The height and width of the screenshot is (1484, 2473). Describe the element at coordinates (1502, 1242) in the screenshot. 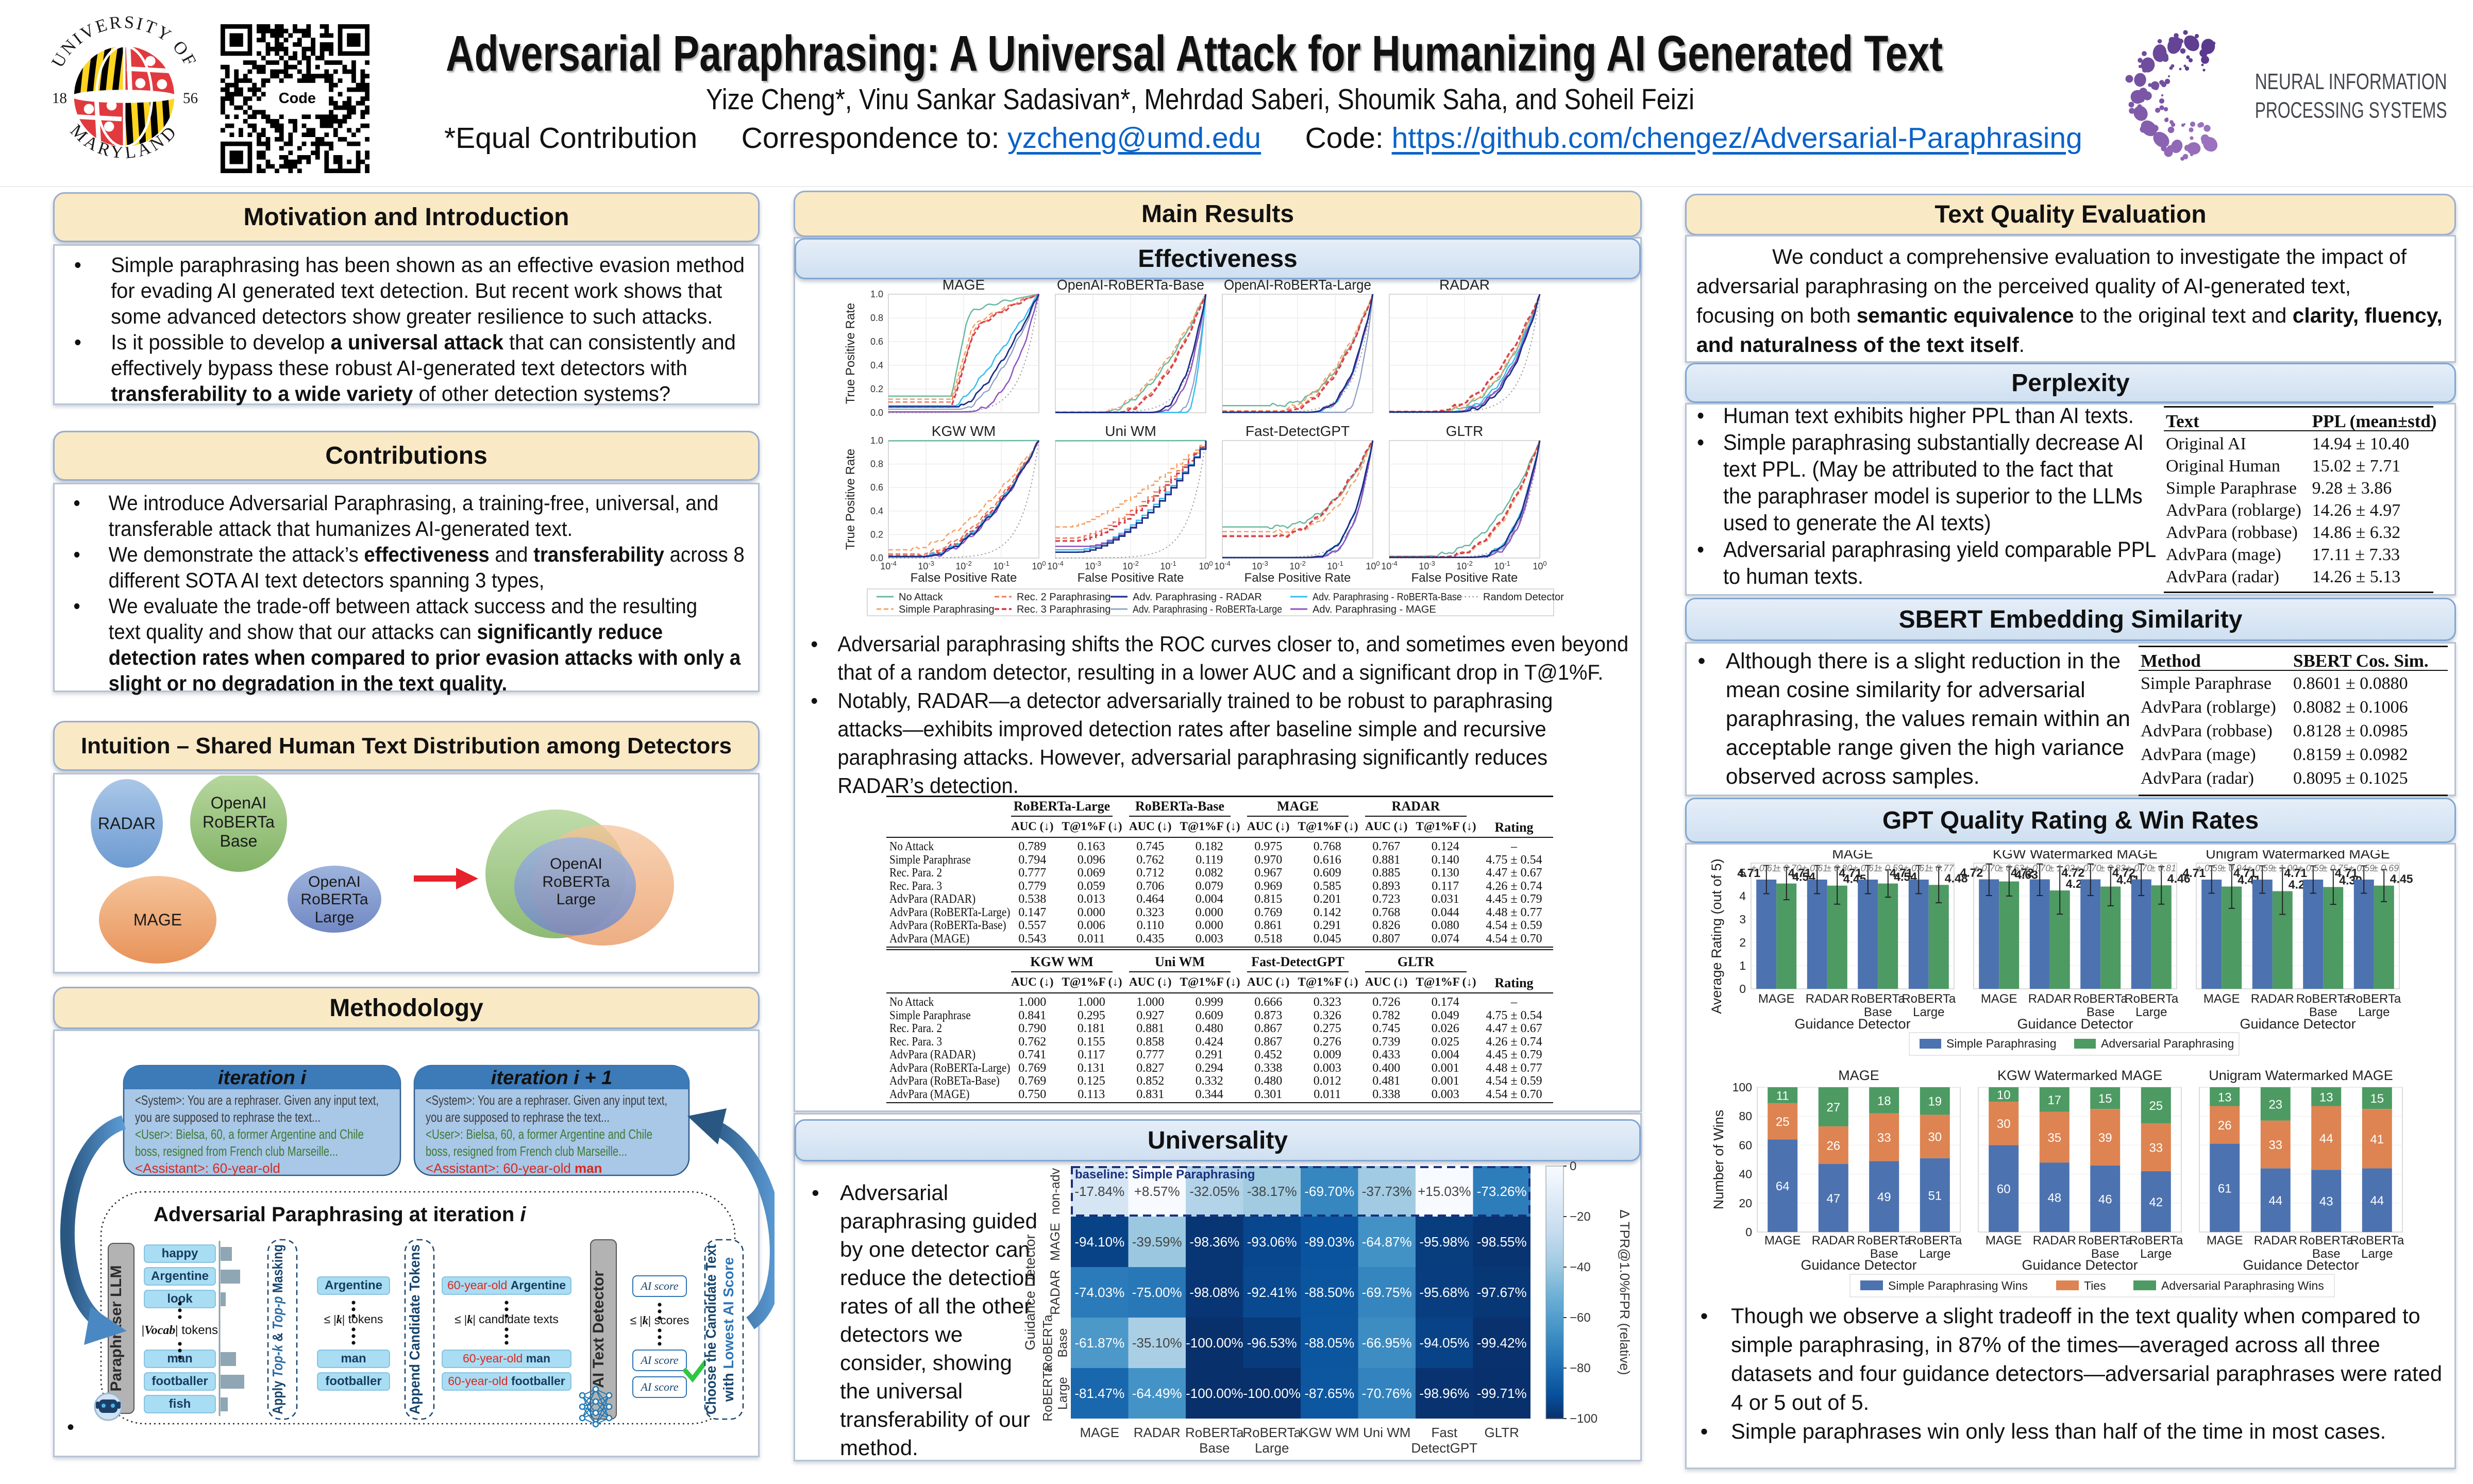

I see `svg-text: -98.55%` at that location.